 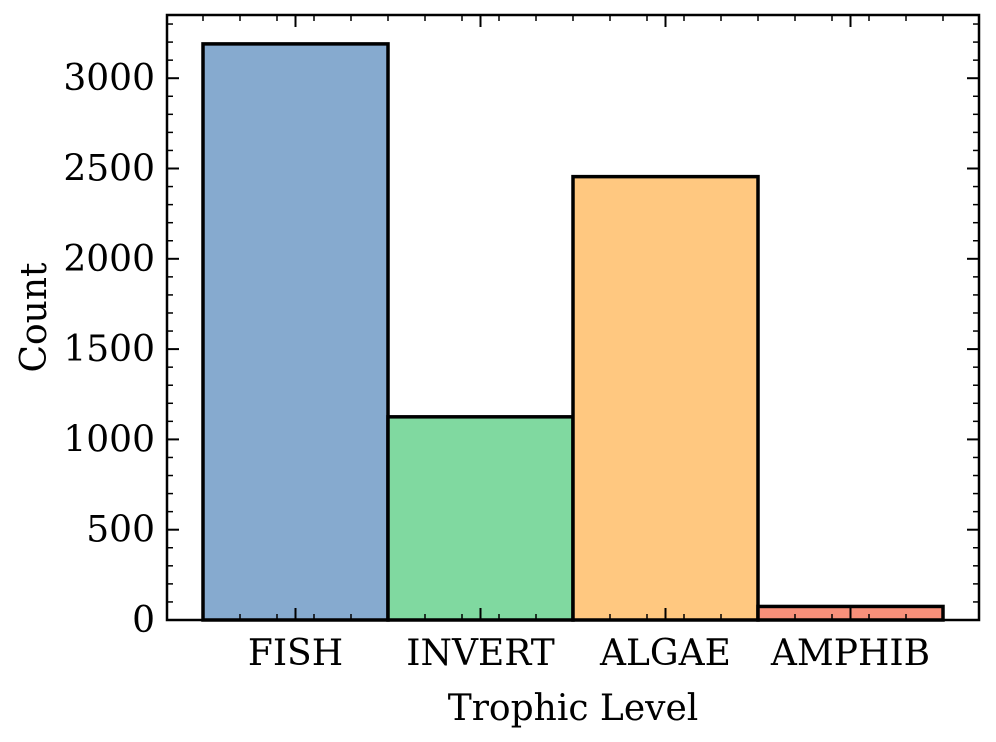 What do you see at coordinates (34, 317) in the screenshot?
I see `y-axis-label: Count` at bounding box center [34, 317].